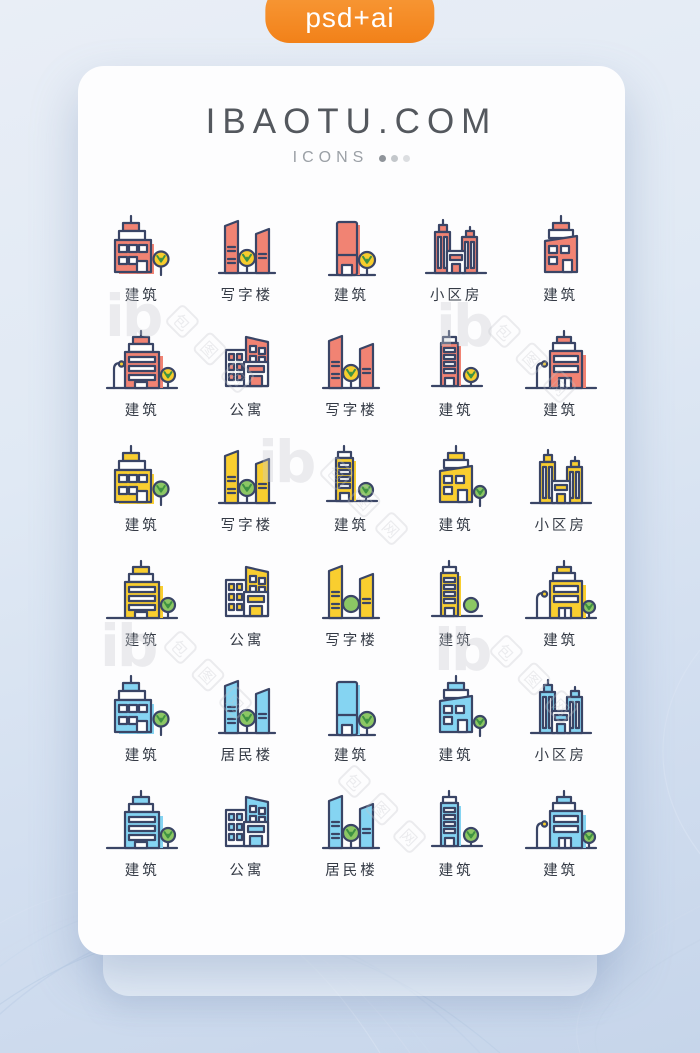 The image size is (700, 1053). I want to click on subtitle-label: ICONS, so click(330, 157).